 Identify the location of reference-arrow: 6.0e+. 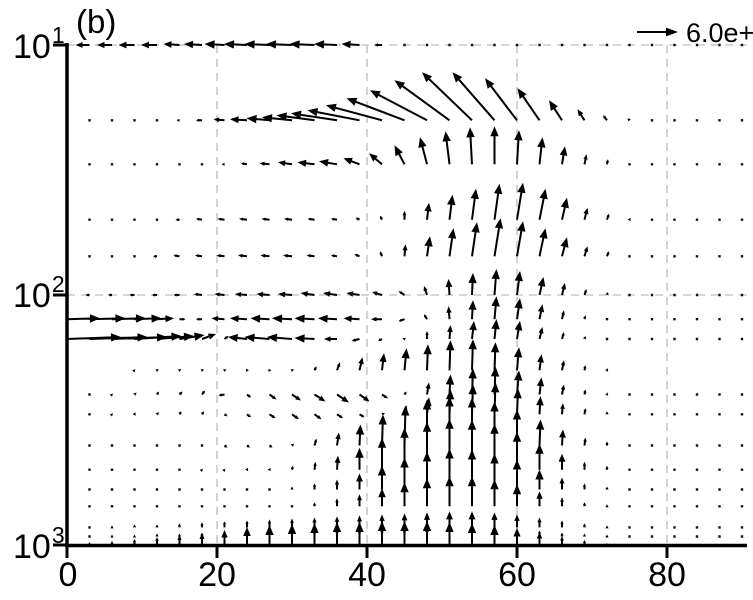
(695, 33).